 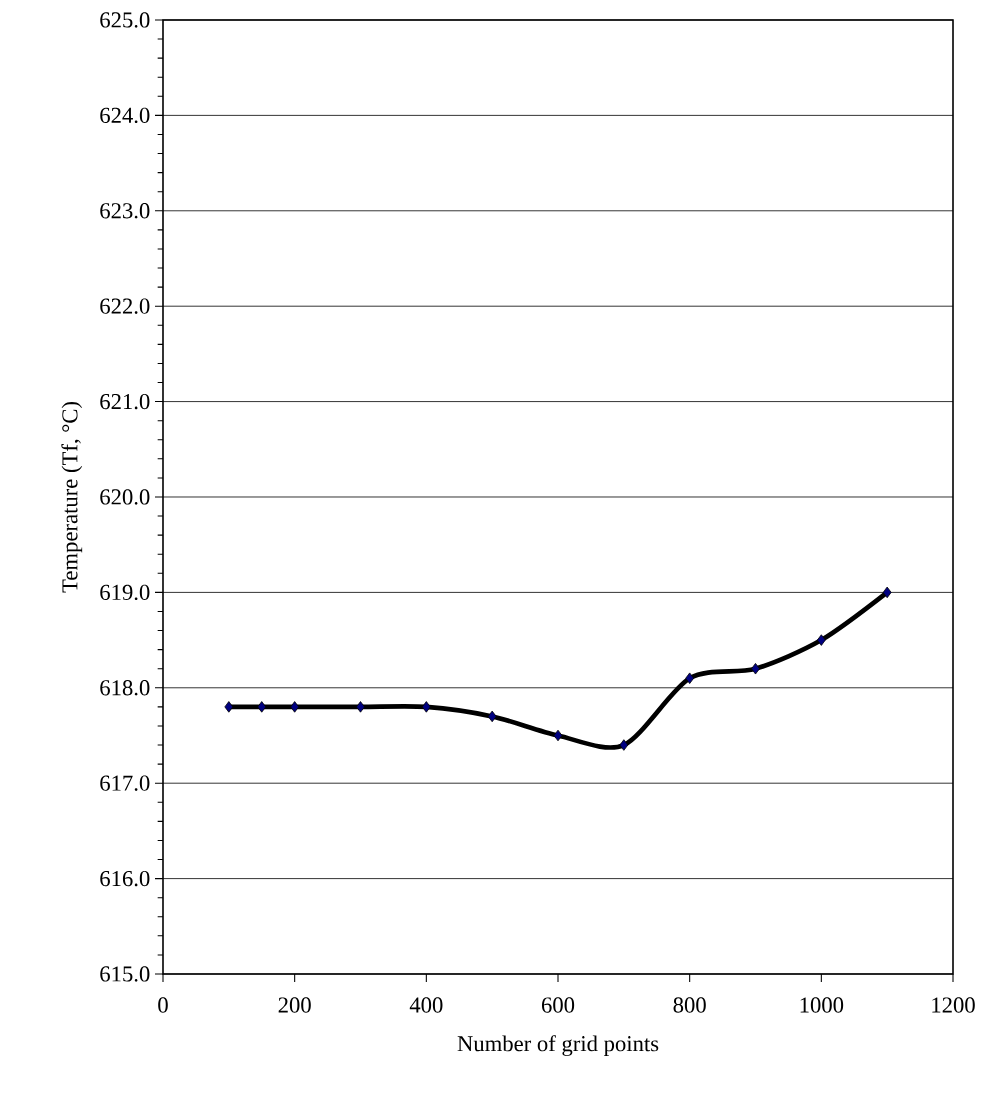 What do you see at coordinates (125, 115) in the screenshot?
I see `y-tick-label: 624.0` at bounding box center [125, 115].